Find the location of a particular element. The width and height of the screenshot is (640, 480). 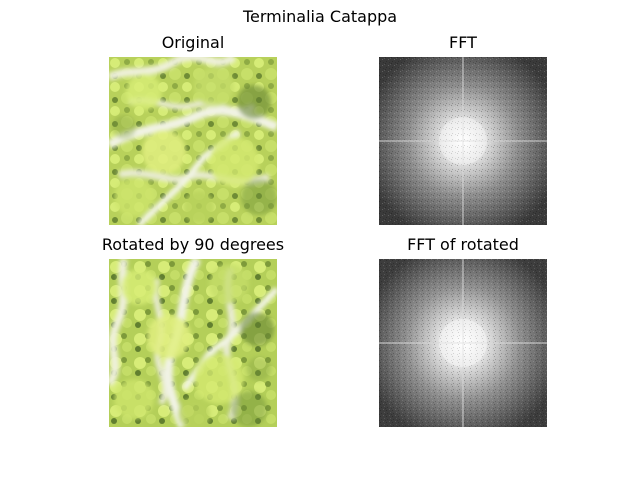

figure-title: Terminalia Catappa is located at coordinates (320, 16).